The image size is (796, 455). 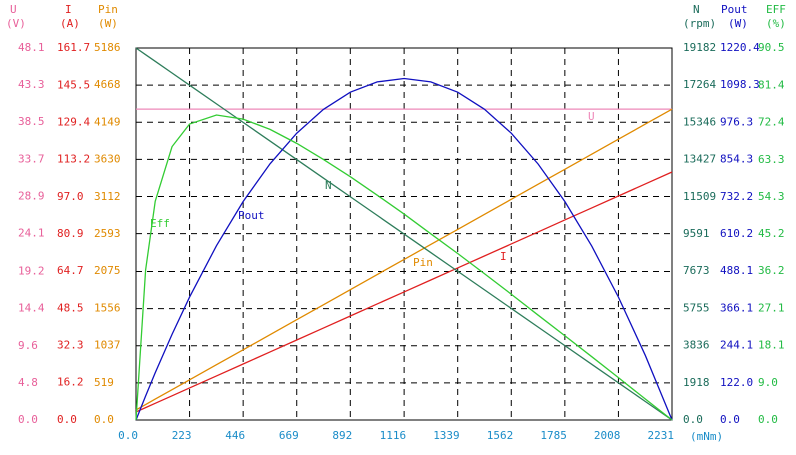 I want to click on x-tick-label: 2008, so click(x=607, y=435).